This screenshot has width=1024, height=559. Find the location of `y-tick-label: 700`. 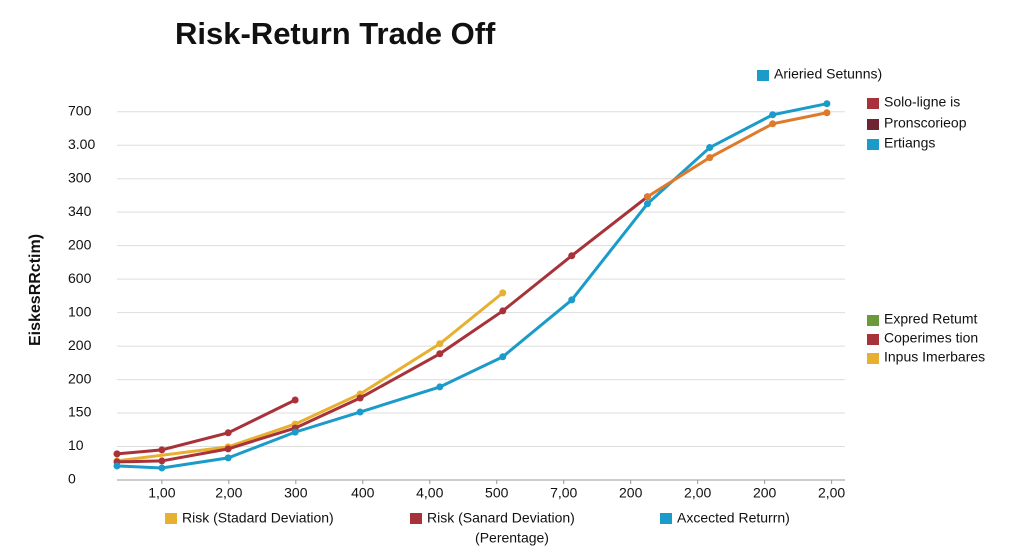

y-tick-label: 700 is located at coordinates (80, 110).